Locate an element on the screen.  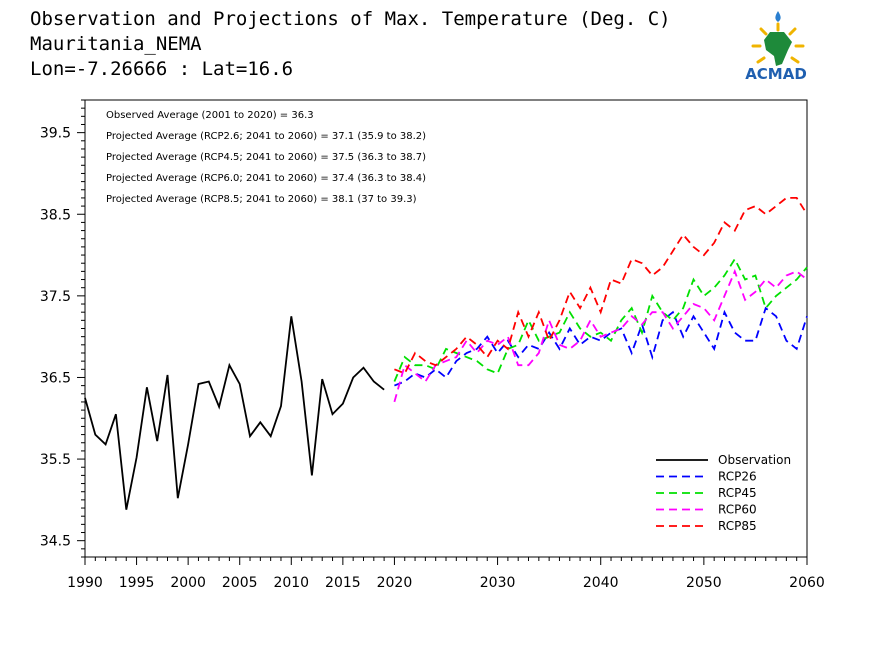
x-tick-label: 2010 is located at coordinates (291, 583).